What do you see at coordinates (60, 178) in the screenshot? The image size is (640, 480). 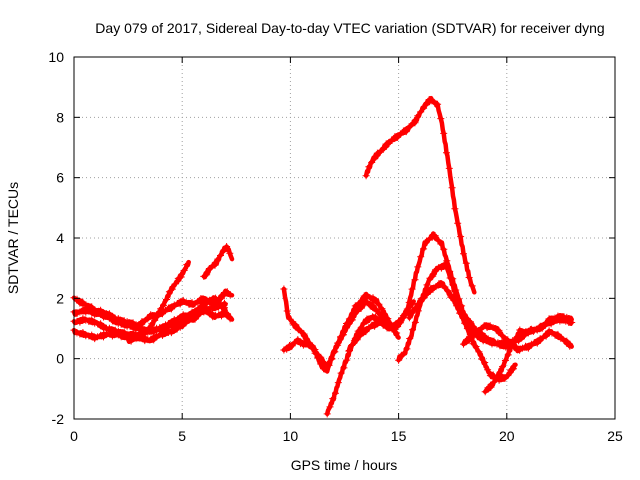 I see `y-tick-label: 6` at bounding box center [60, 178].